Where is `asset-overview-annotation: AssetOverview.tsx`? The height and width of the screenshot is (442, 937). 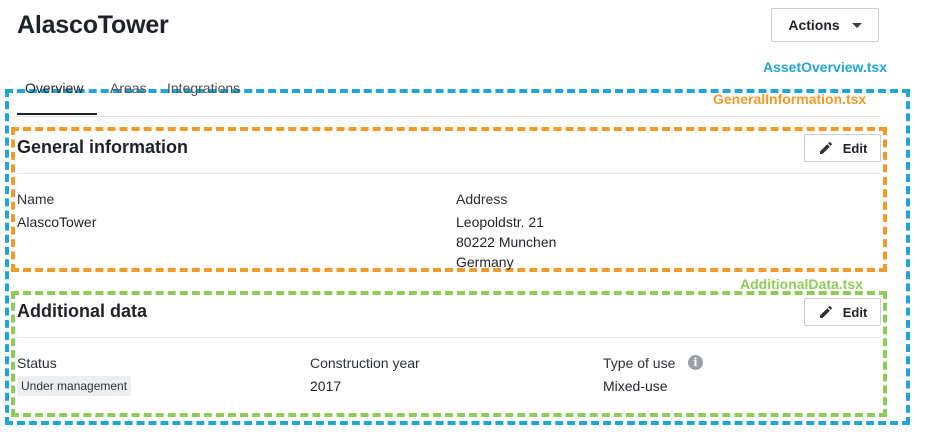
asset-overview-annotation: AssetOverview.tsx is located at coordinates (825, 67).